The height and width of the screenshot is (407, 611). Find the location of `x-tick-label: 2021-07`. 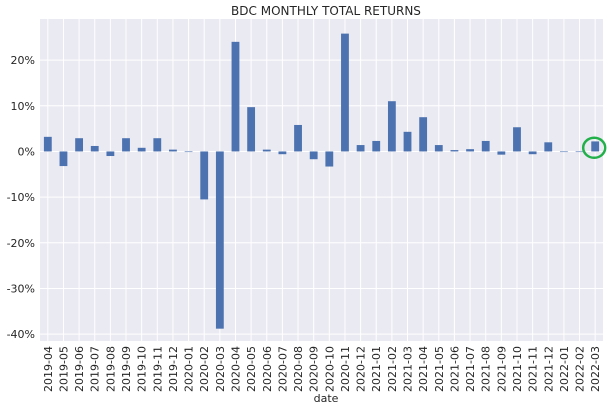

x-tick-label: 2021-07 is located at coordinates (470, 369).